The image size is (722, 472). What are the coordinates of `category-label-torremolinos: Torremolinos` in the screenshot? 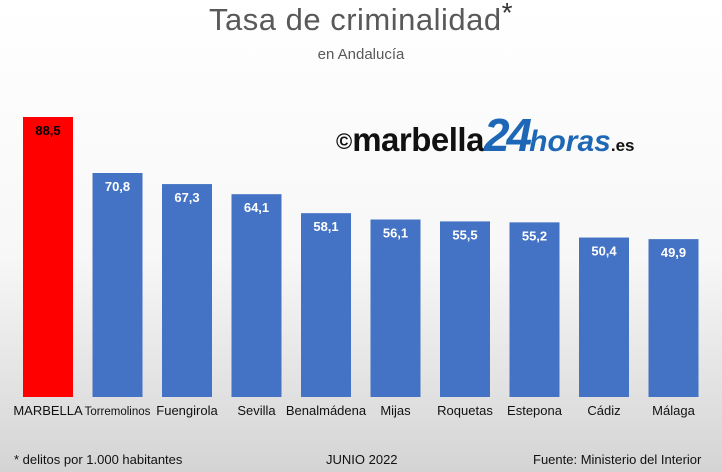 It's located at (118, 412).